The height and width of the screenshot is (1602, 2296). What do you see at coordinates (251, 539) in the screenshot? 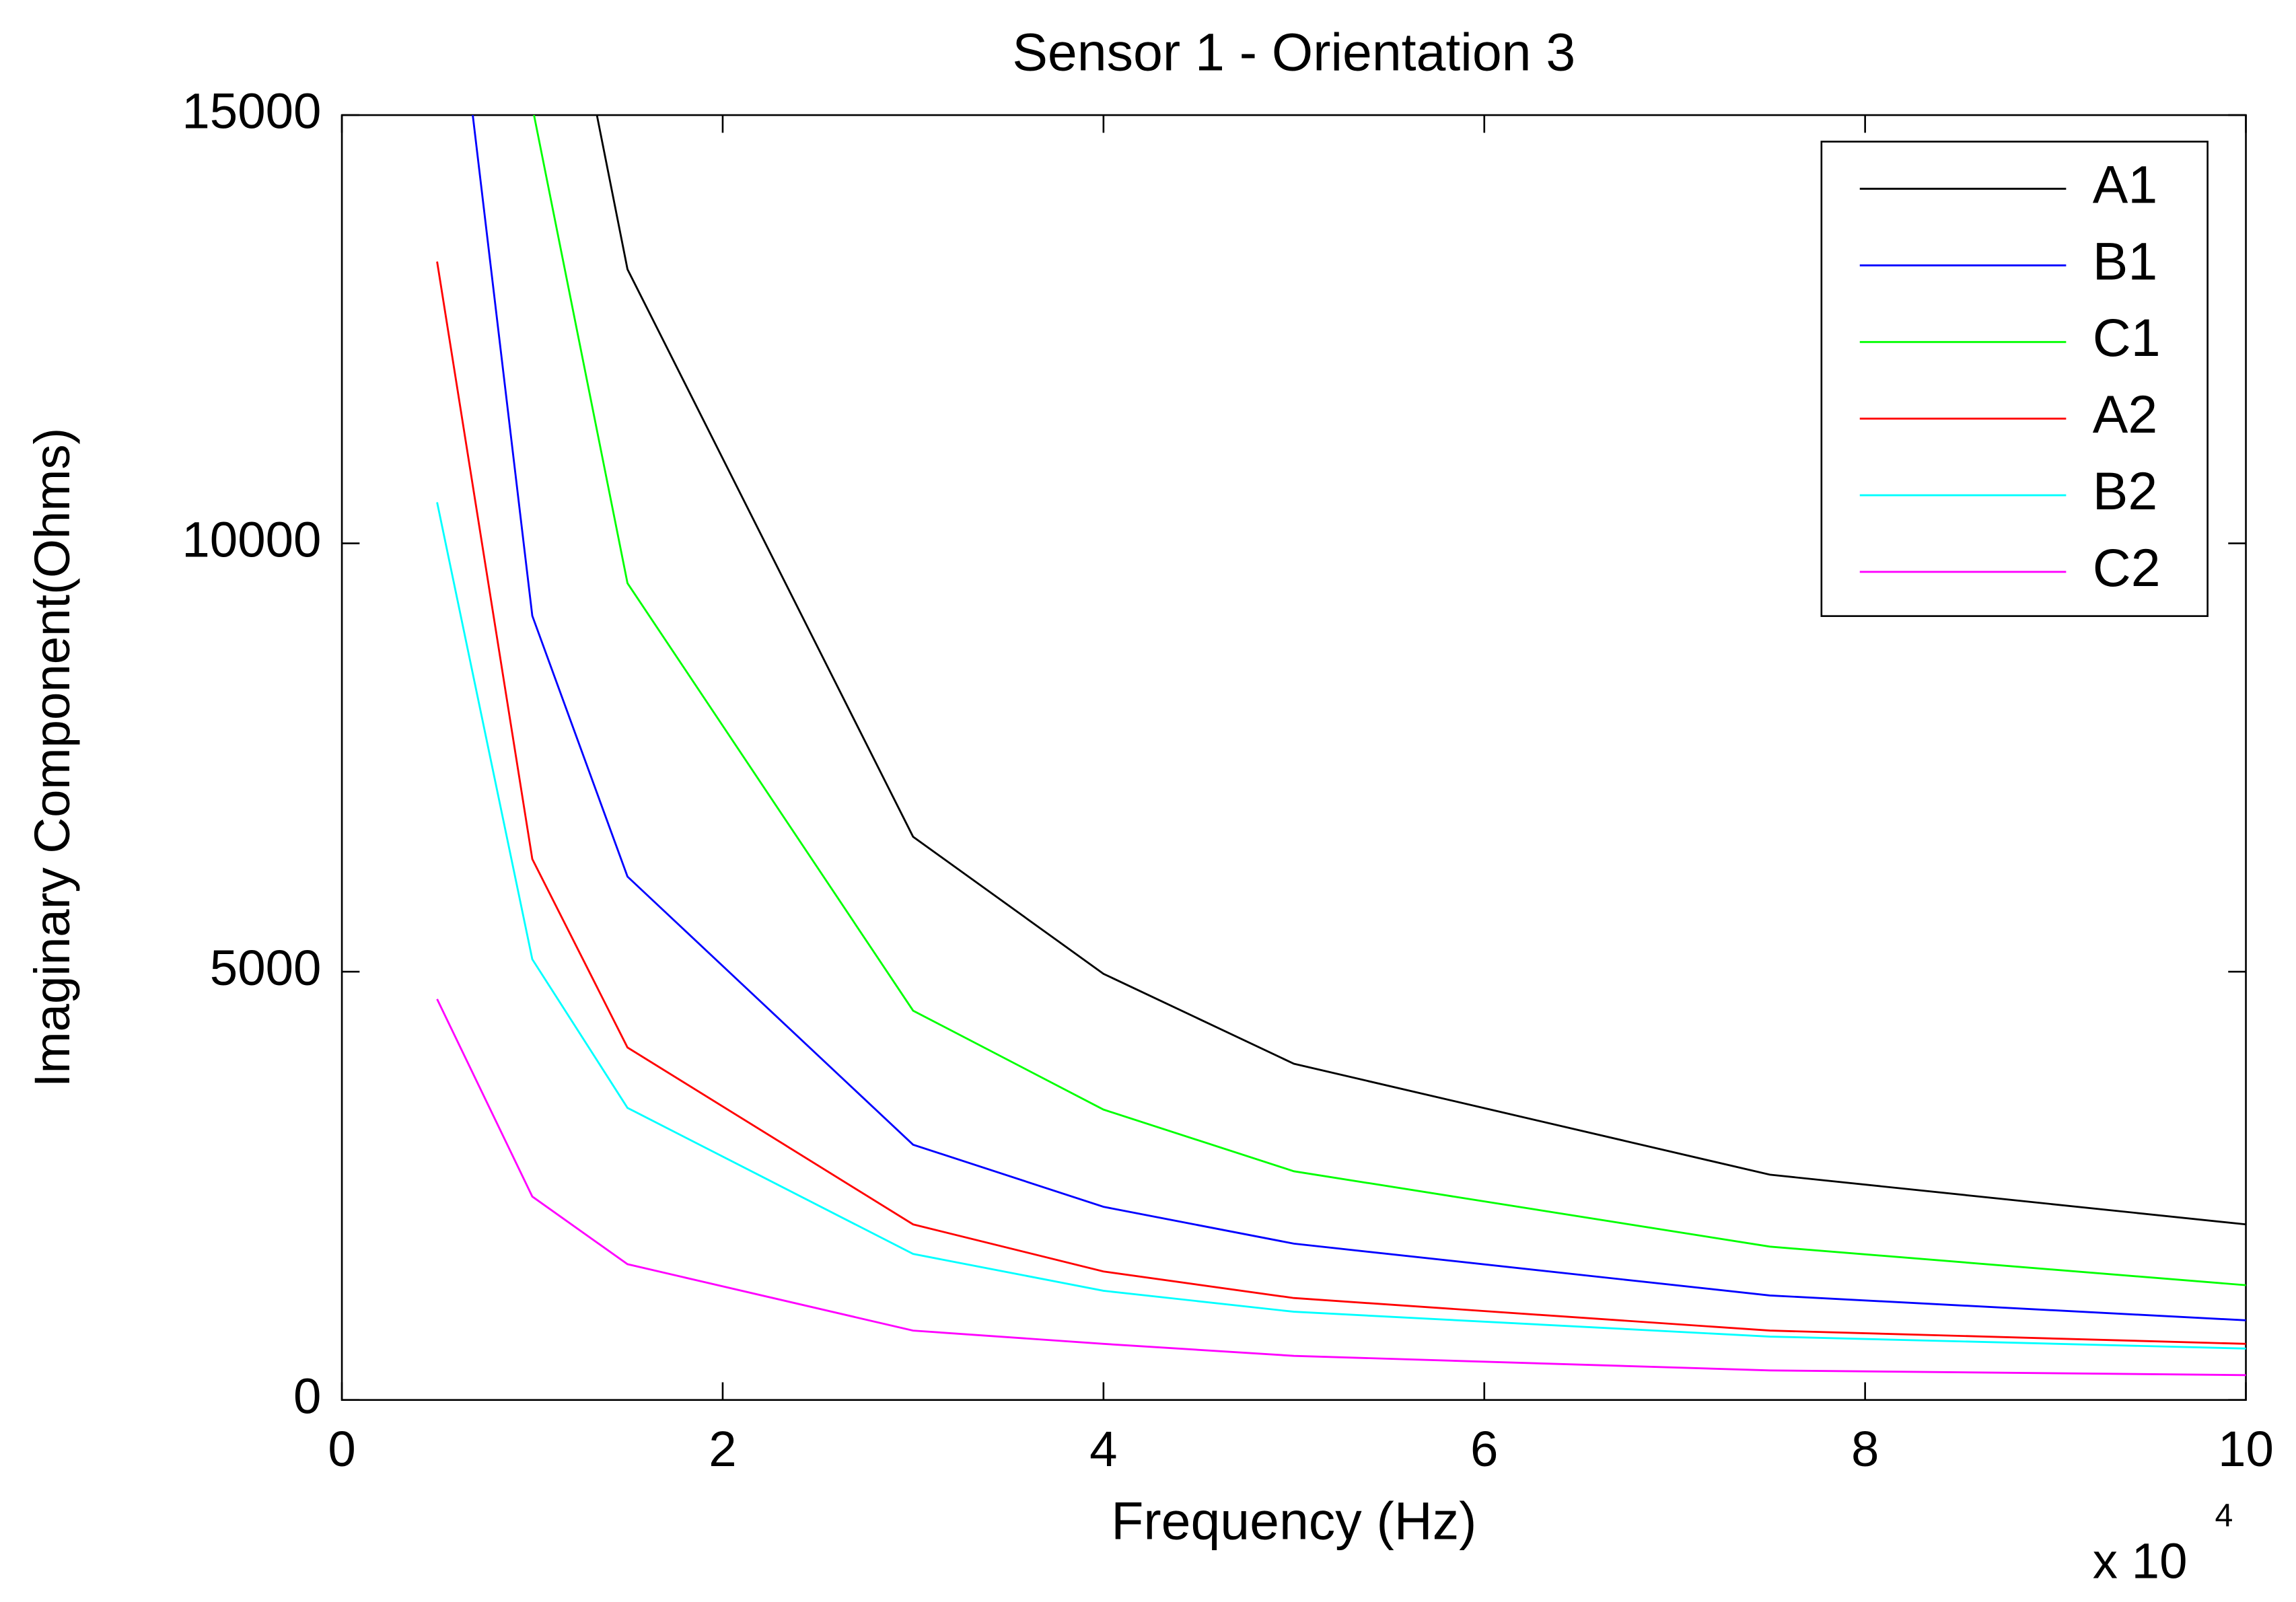
I see `y-tick-label: 10000` at bounding box center [251, 539].